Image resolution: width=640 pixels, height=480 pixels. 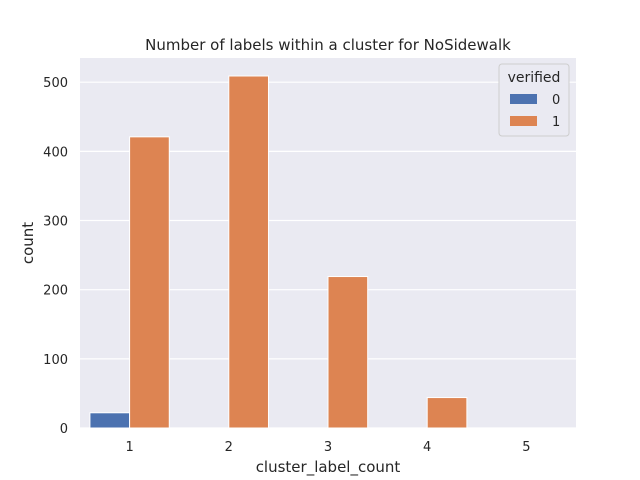 What do you see at coordinates (526, 447) in the screenshot?
I see `x-tick-label: 5` at bounding box center [526, 447].